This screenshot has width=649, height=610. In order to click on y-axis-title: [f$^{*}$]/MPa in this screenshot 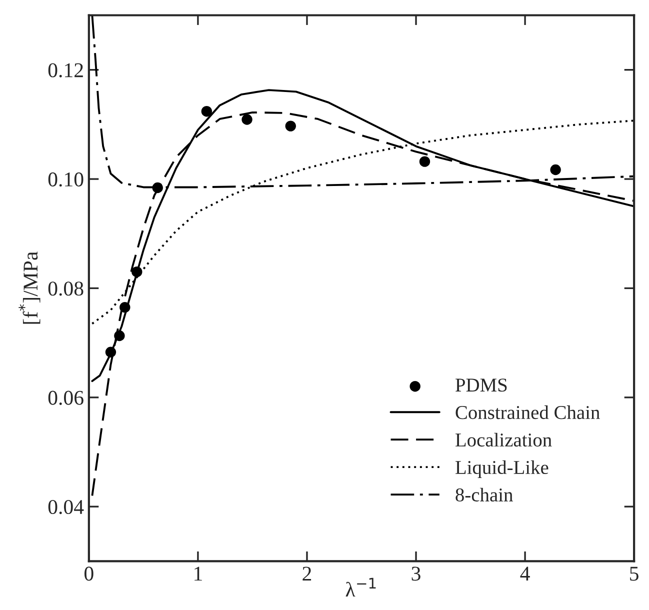, I will do `click(29, 288)`.